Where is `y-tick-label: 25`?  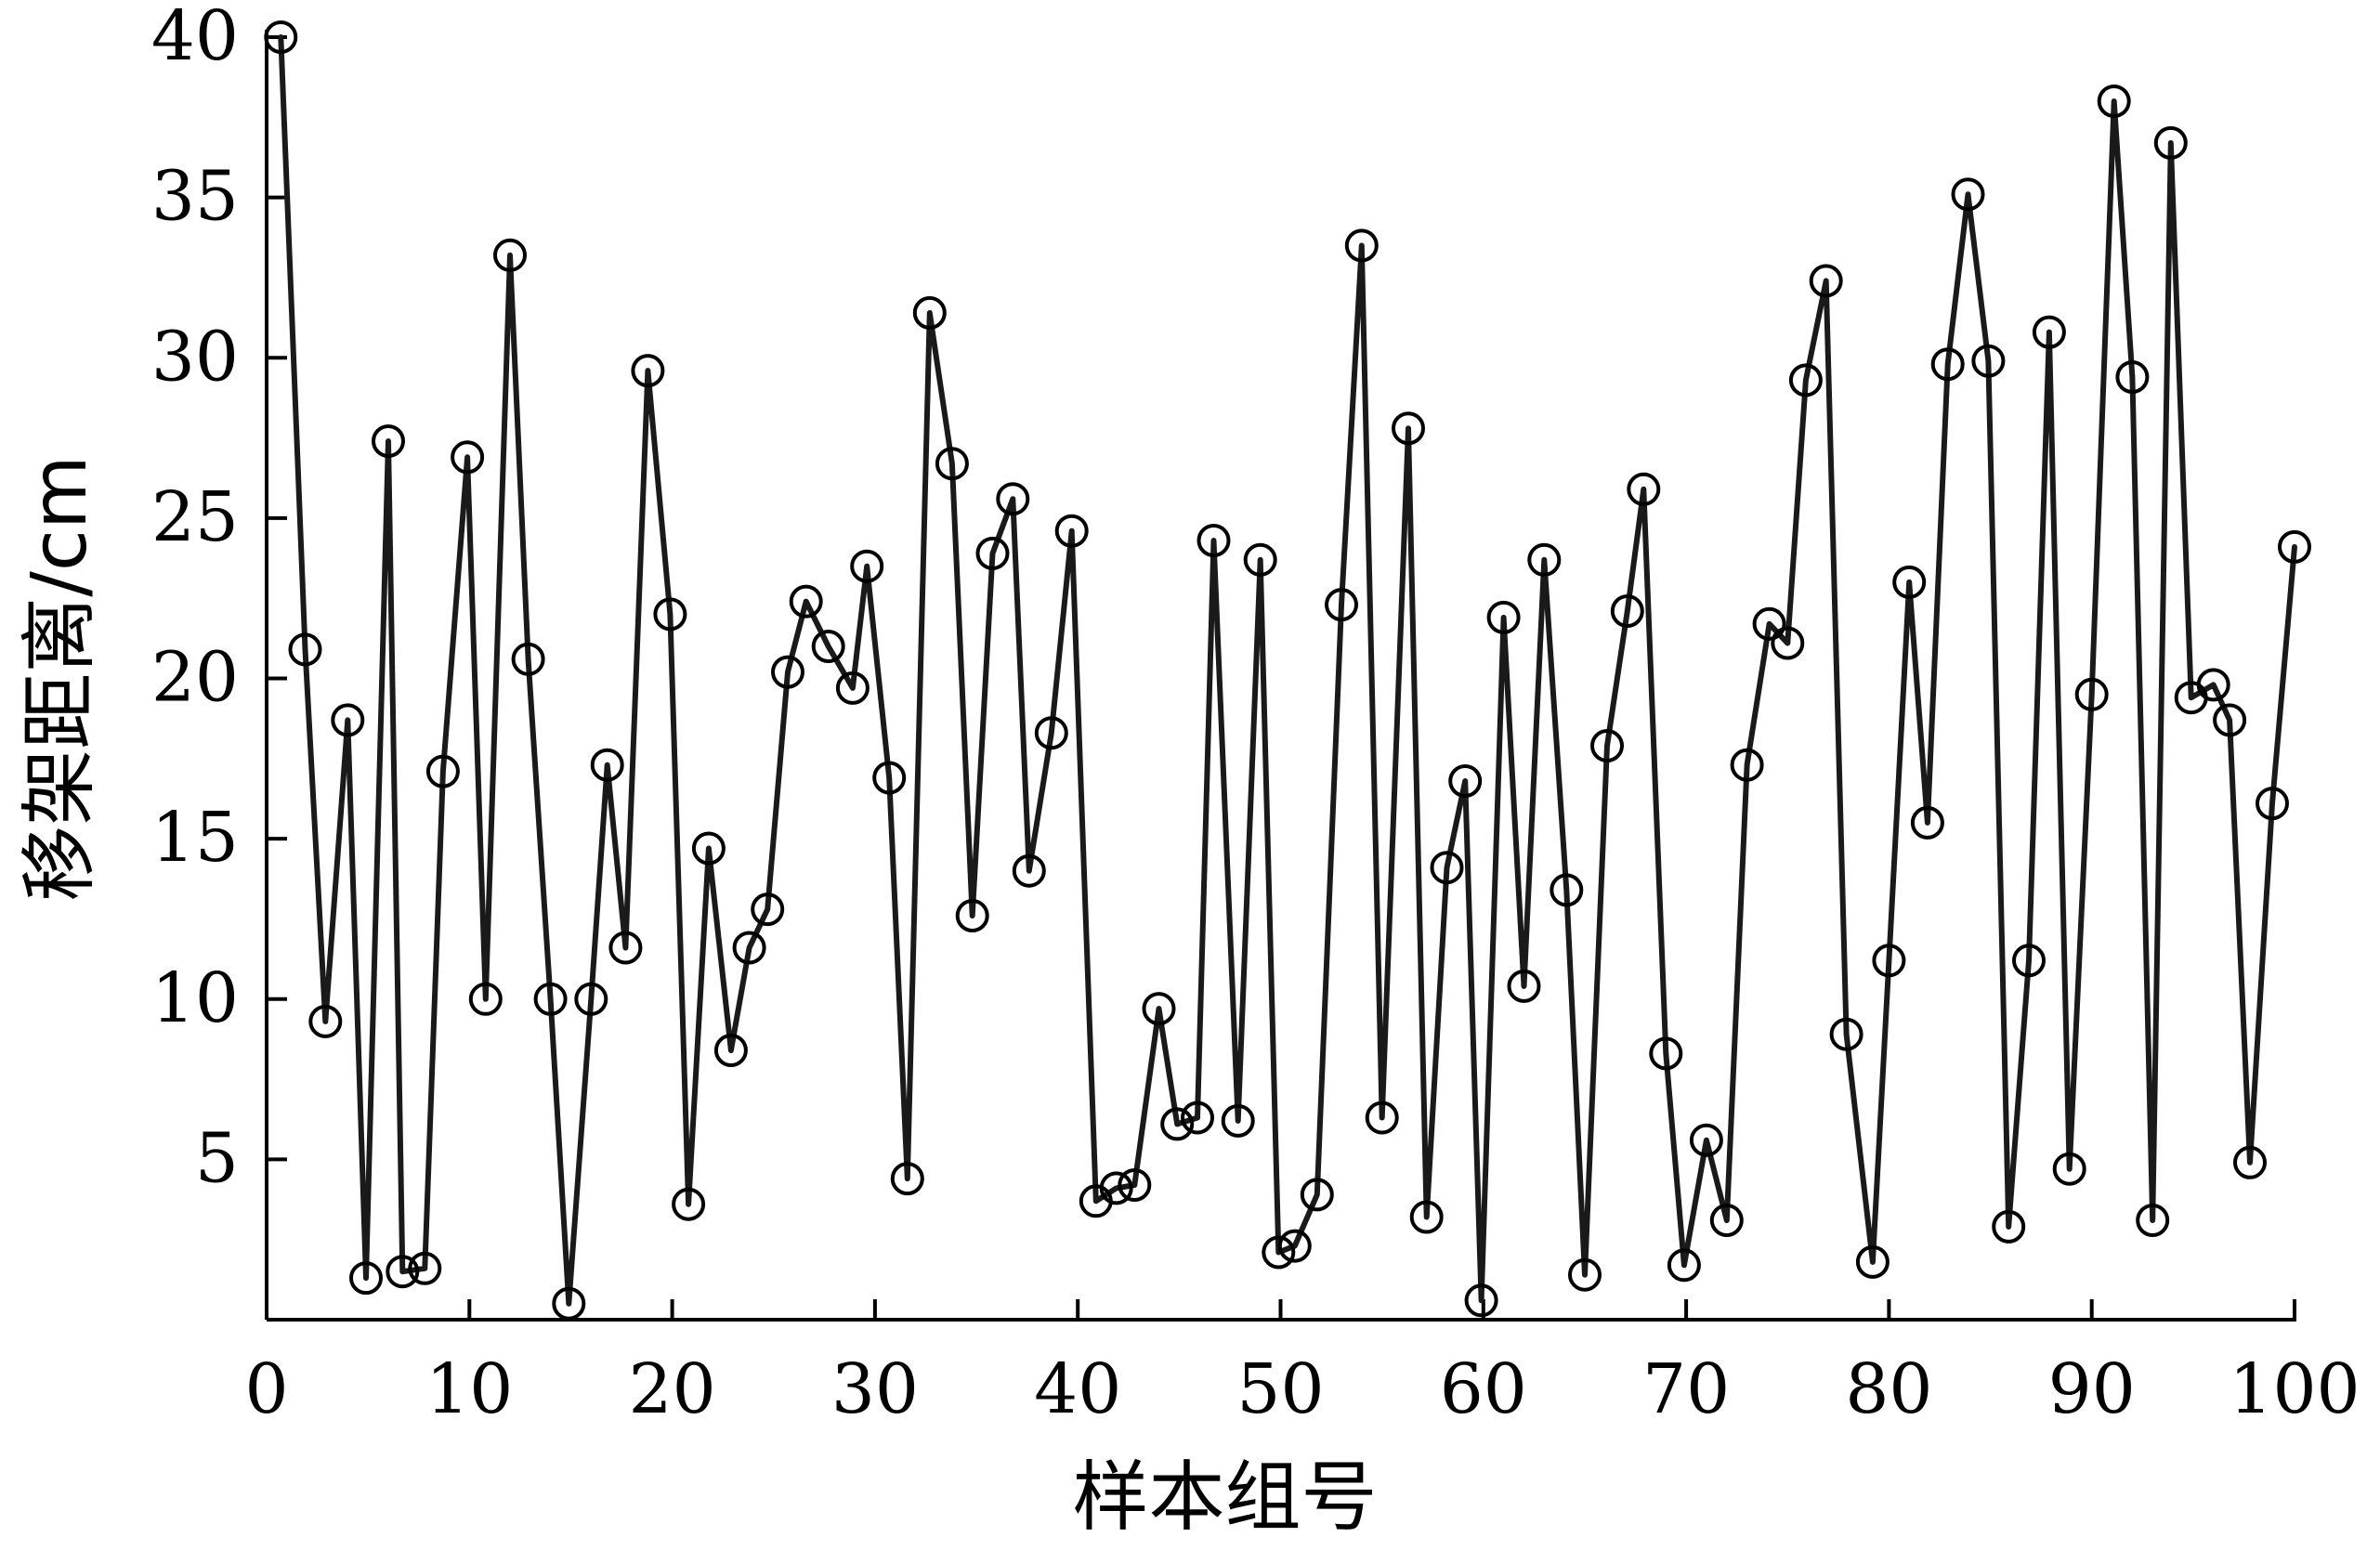
y-tick-label: 25 is located at coordinates (195, 517).